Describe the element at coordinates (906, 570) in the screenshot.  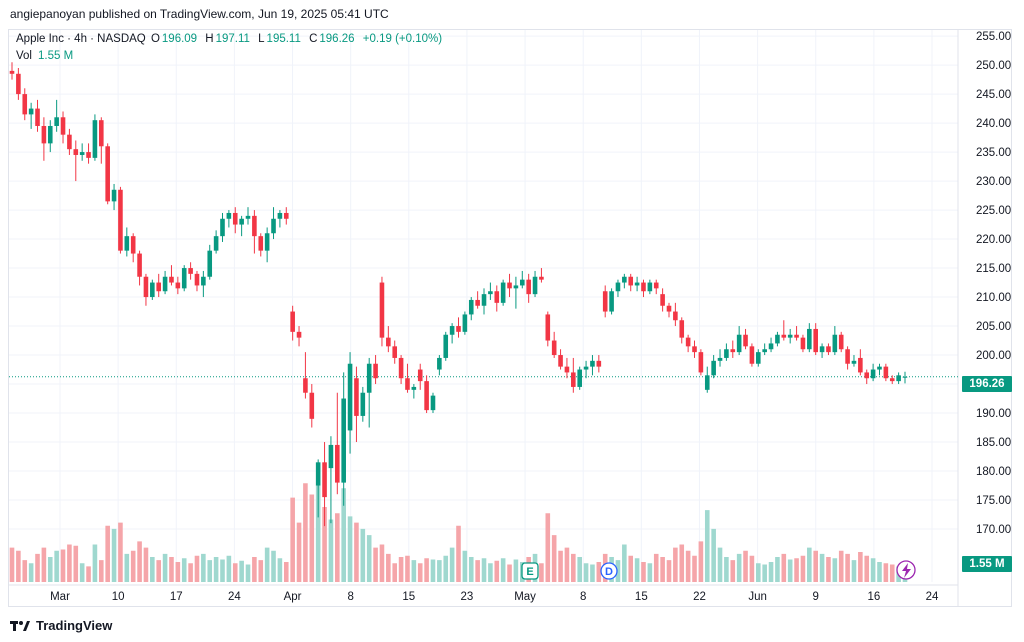
I see `split-lightning-icon` at that location.